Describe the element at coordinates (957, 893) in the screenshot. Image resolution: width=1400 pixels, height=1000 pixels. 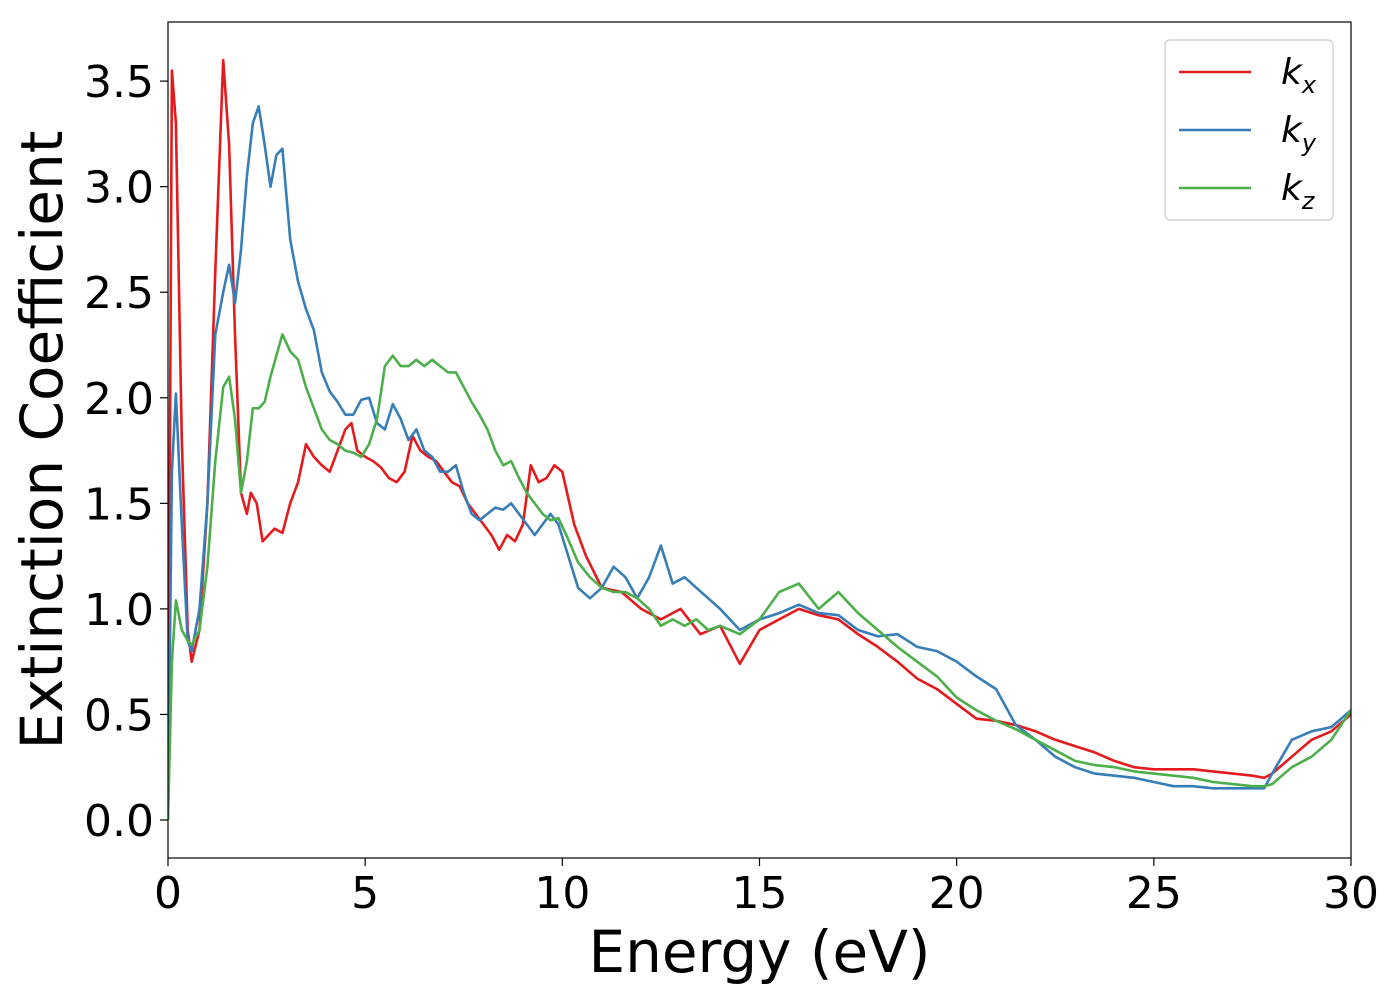
I see `x-tick-label: 20` at that location.